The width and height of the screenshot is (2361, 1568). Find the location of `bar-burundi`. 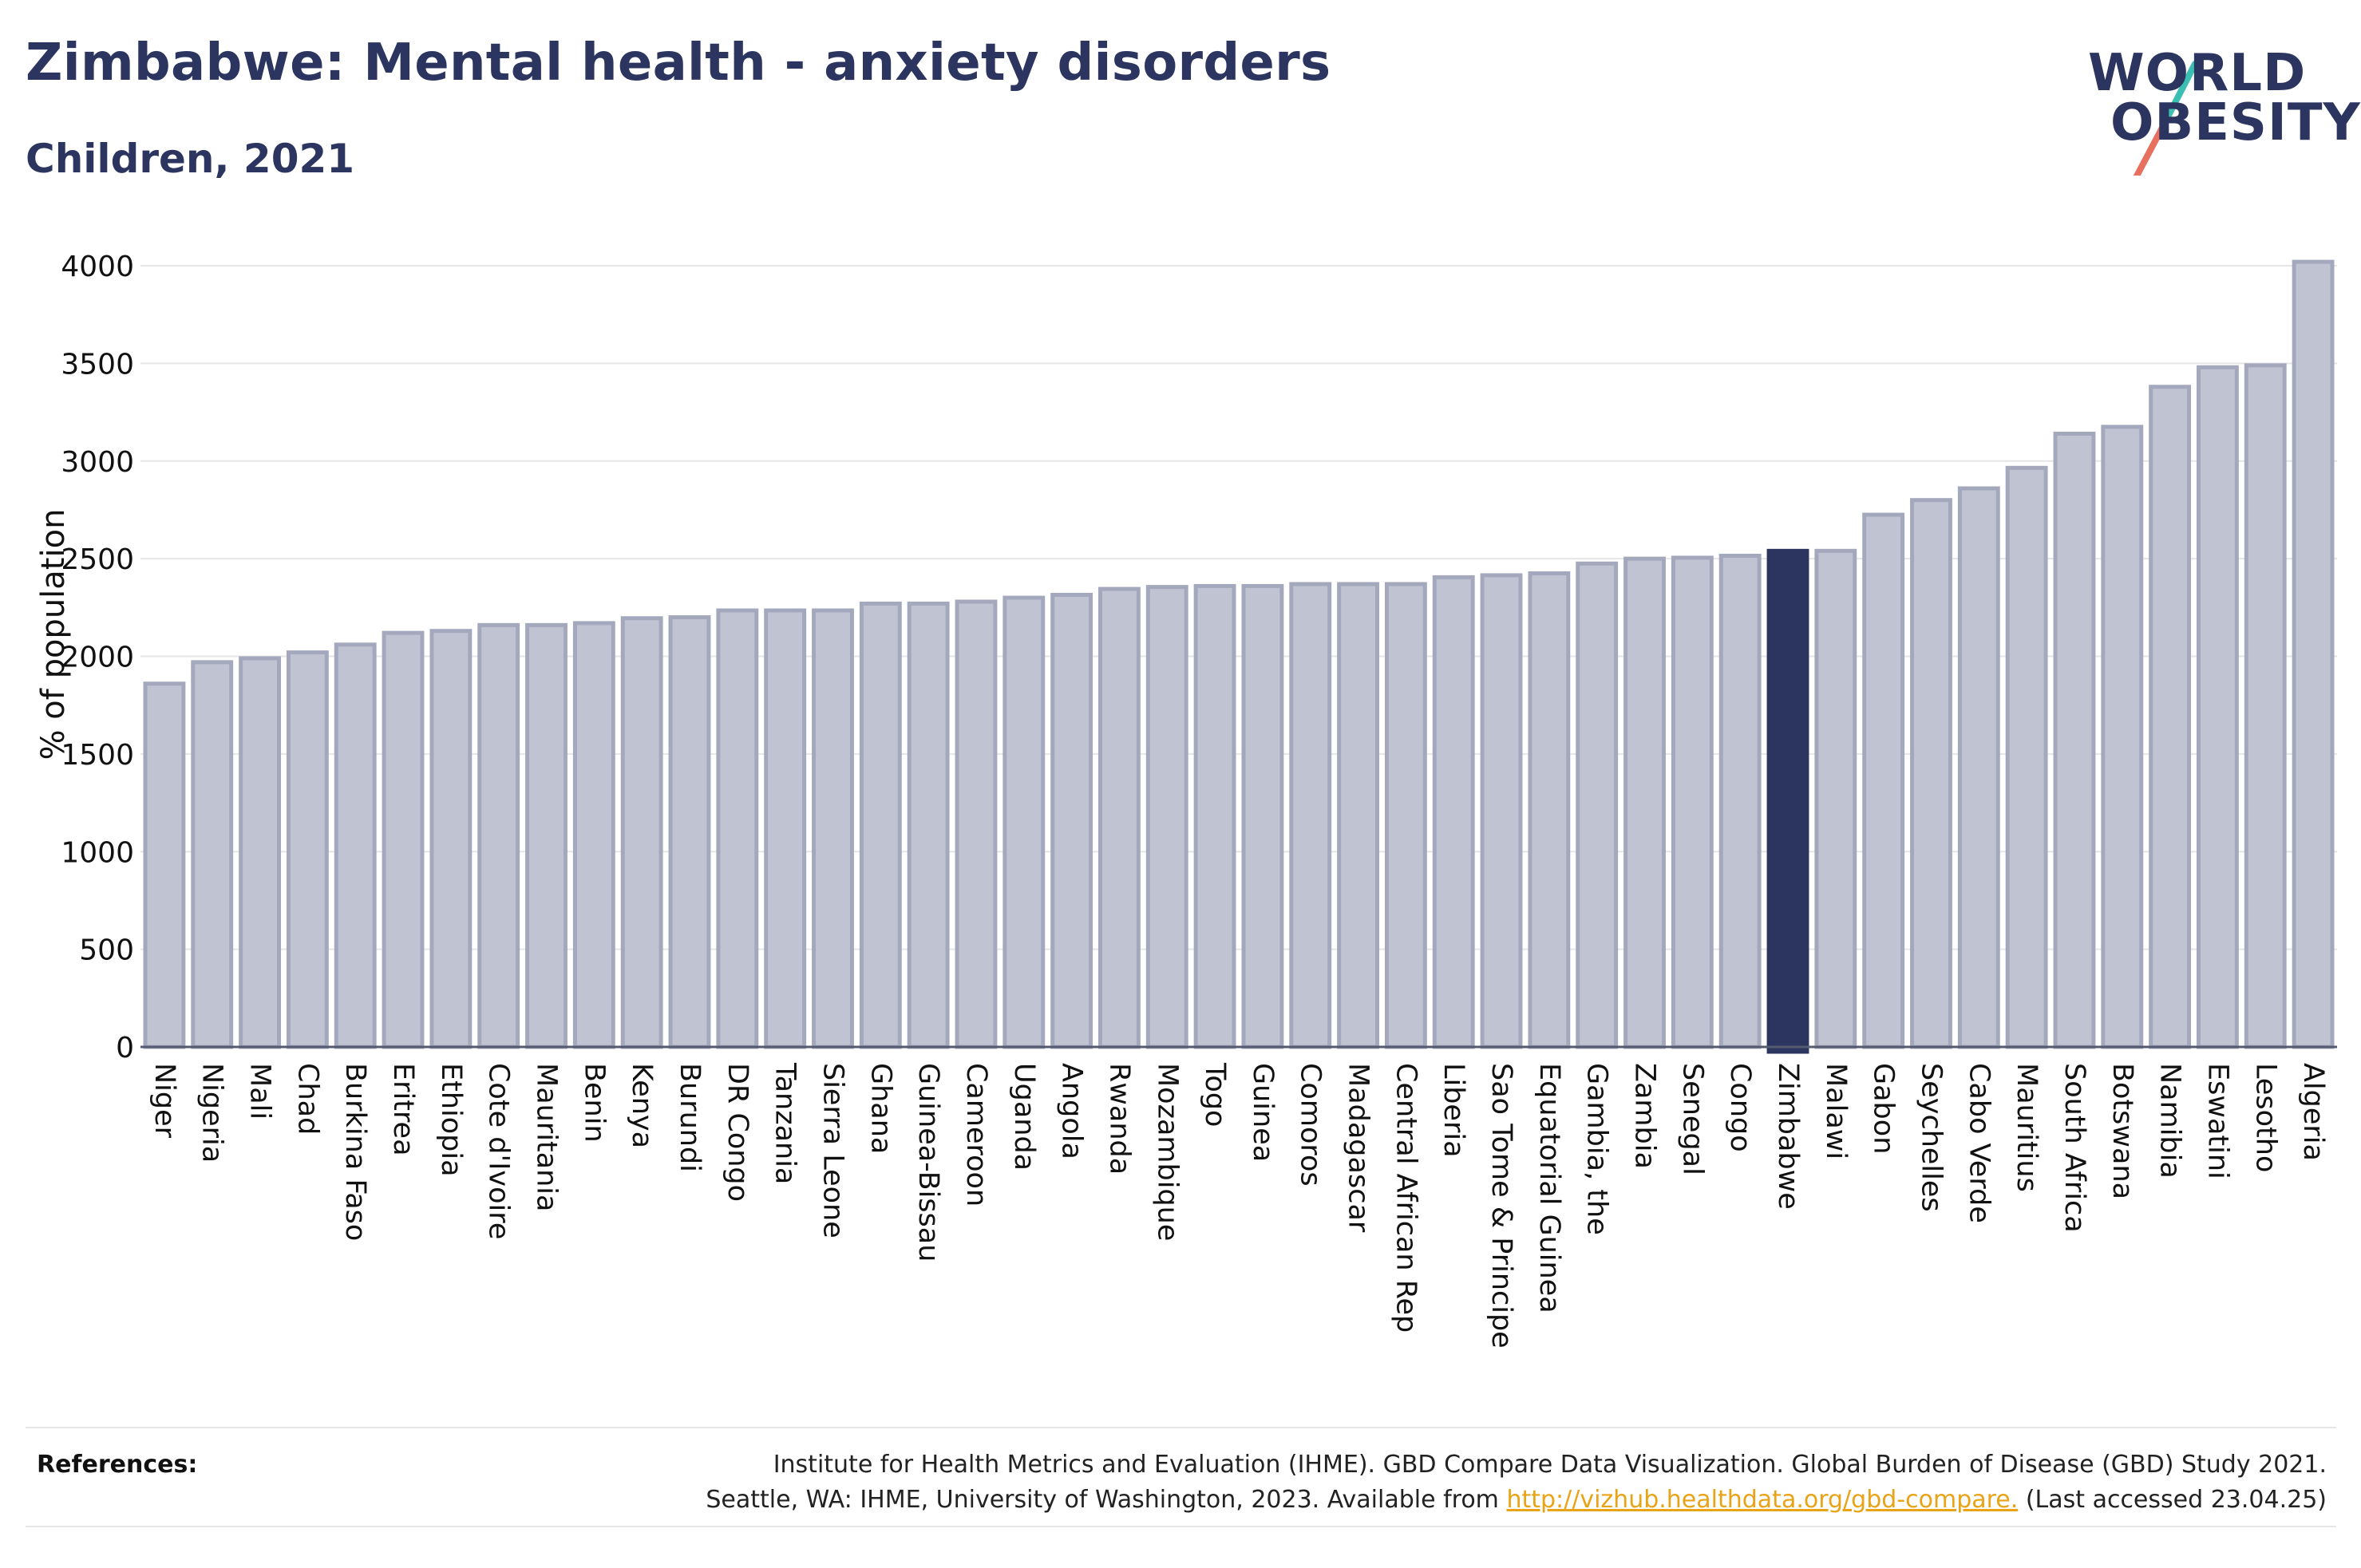

bar-burundi is located at coordinates (689, 832).